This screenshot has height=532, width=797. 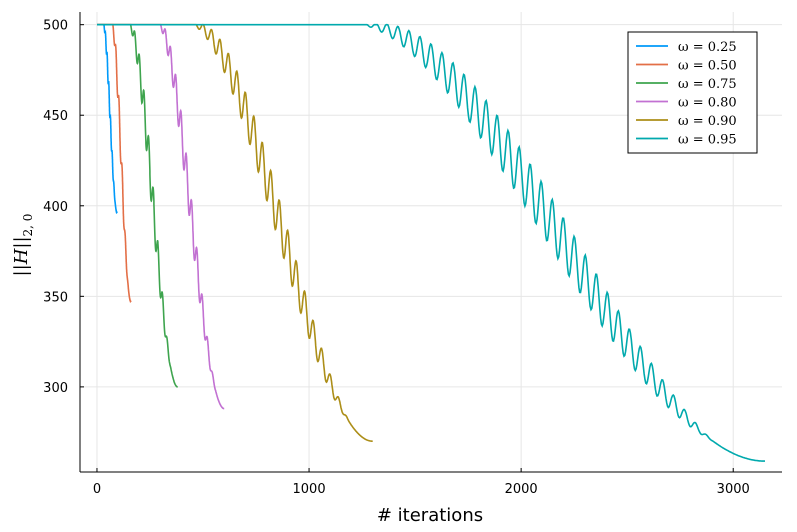 I want to click on y-axis-title: ||H||2, 0, so click(x=23, y=245).